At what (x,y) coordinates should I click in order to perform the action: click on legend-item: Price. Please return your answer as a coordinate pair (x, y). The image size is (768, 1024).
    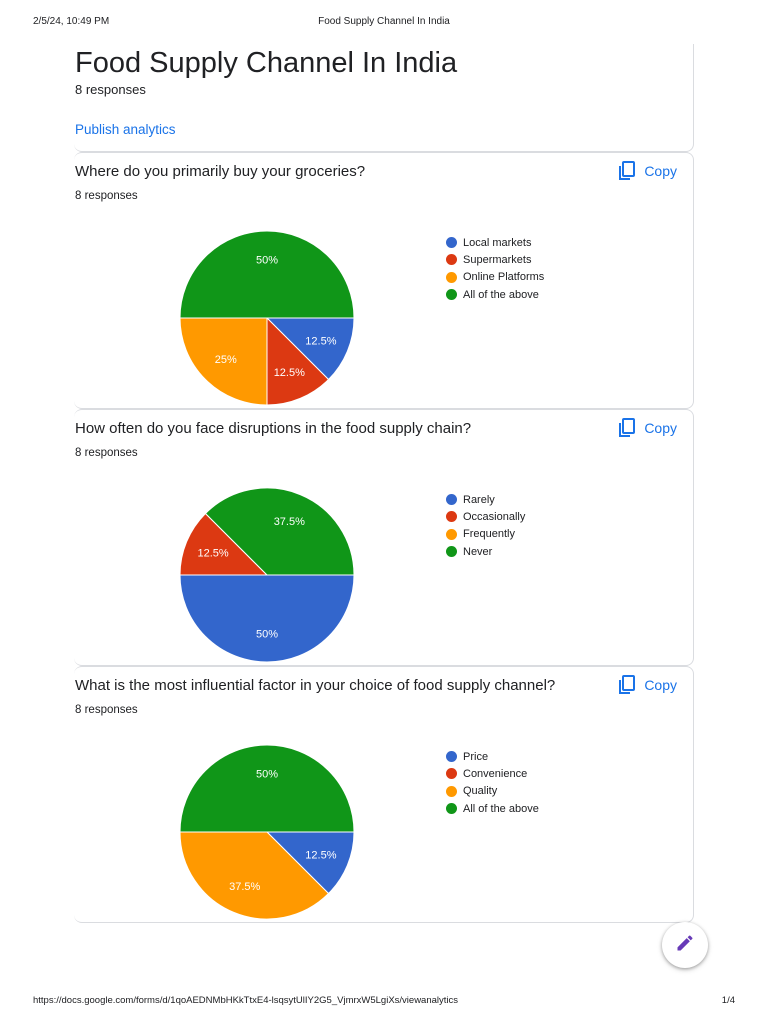
    Looking at the image, I should click on (492, 756).